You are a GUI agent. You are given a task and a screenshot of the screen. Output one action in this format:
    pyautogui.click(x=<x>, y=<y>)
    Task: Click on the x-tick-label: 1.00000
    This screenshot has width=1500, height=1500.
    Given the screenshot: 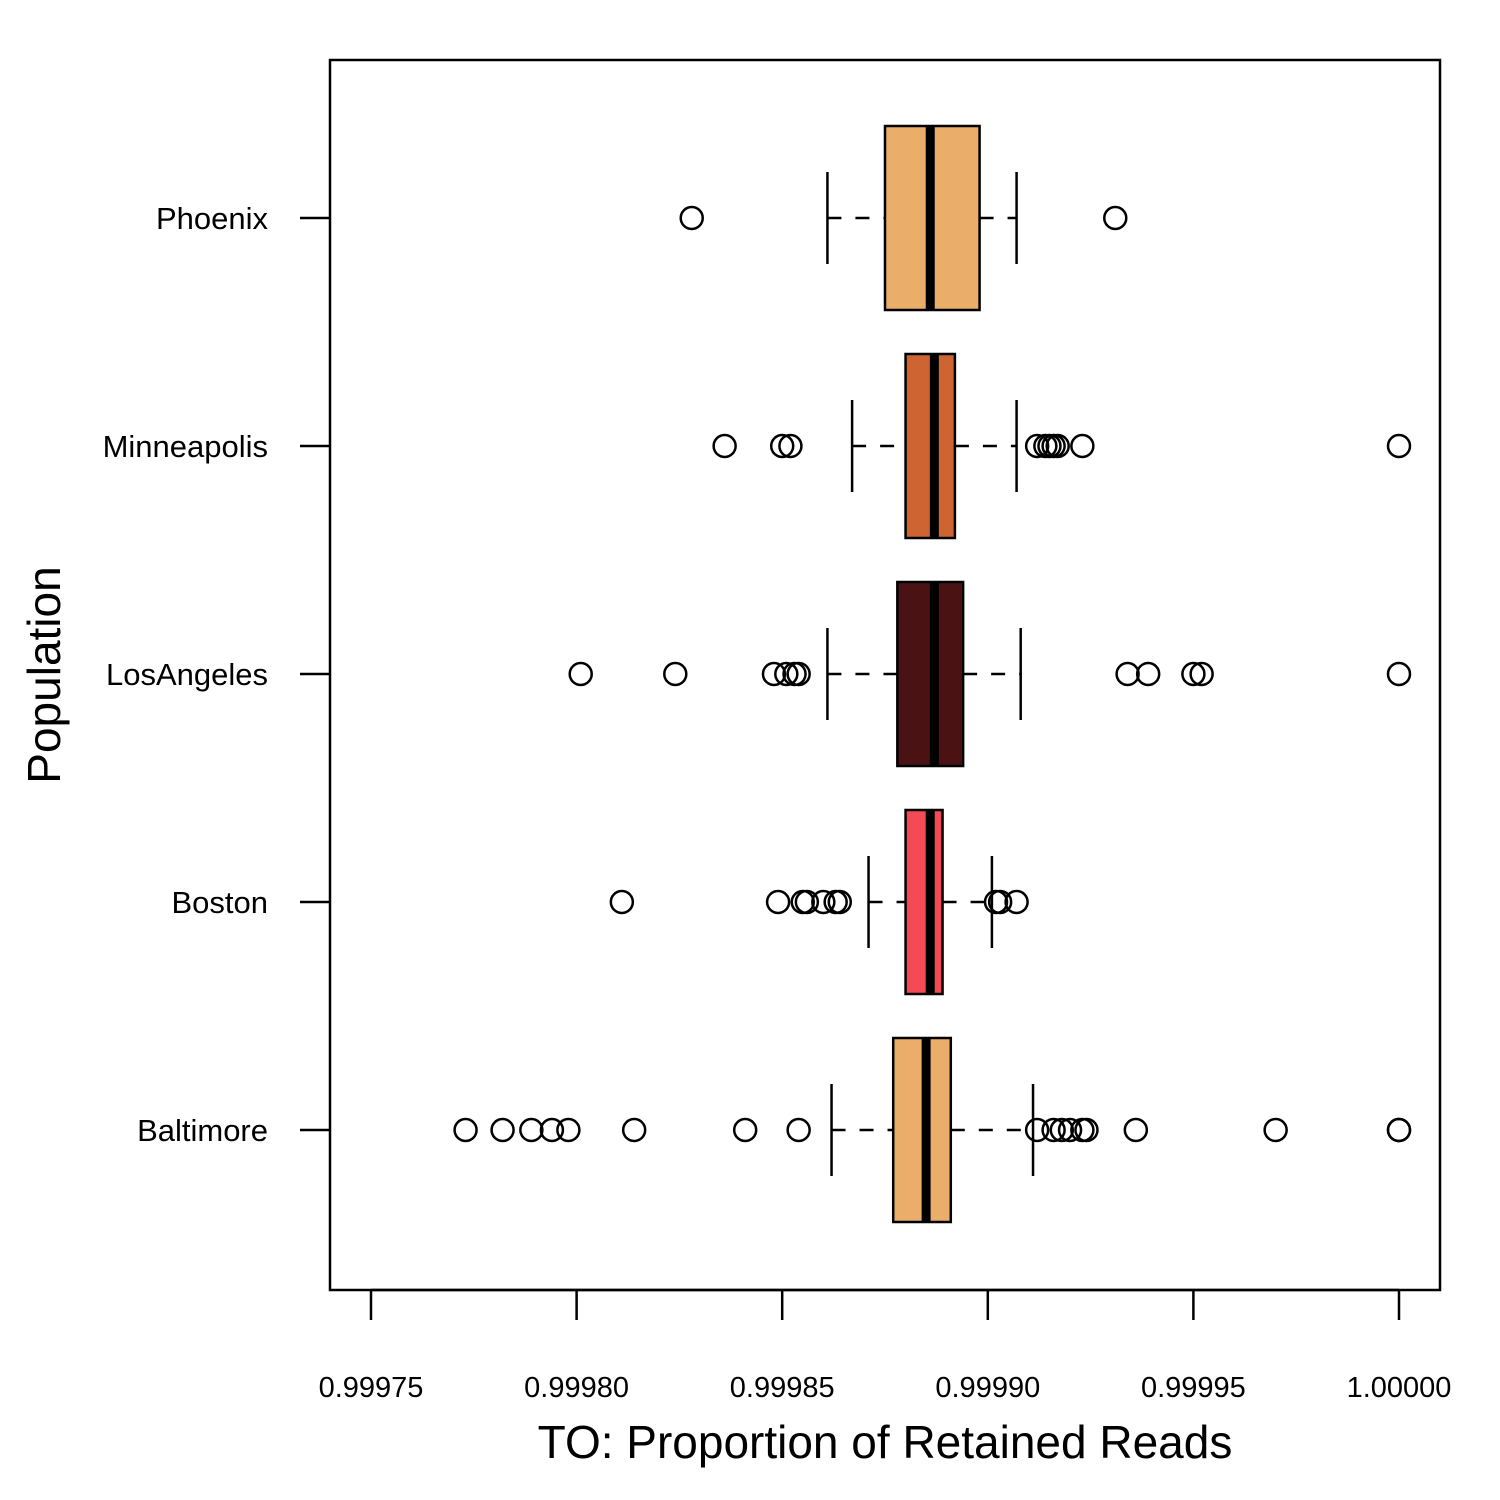 What is the action you would take?
    pyautogui.click(x=1399, y=1388)
    